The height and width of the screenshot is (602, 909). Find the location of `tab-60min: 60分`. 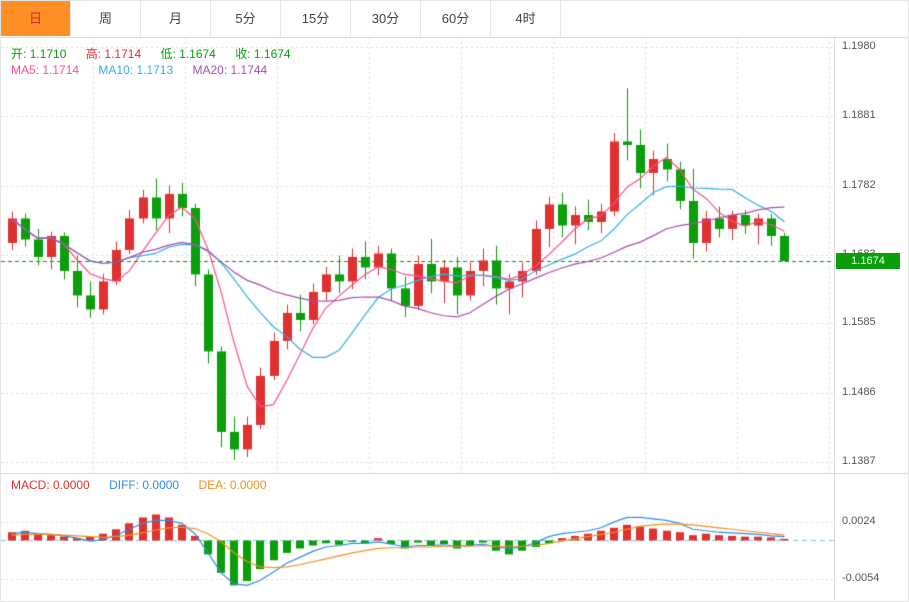

tab-60min: 60分 is located at coordinates (456, 18).